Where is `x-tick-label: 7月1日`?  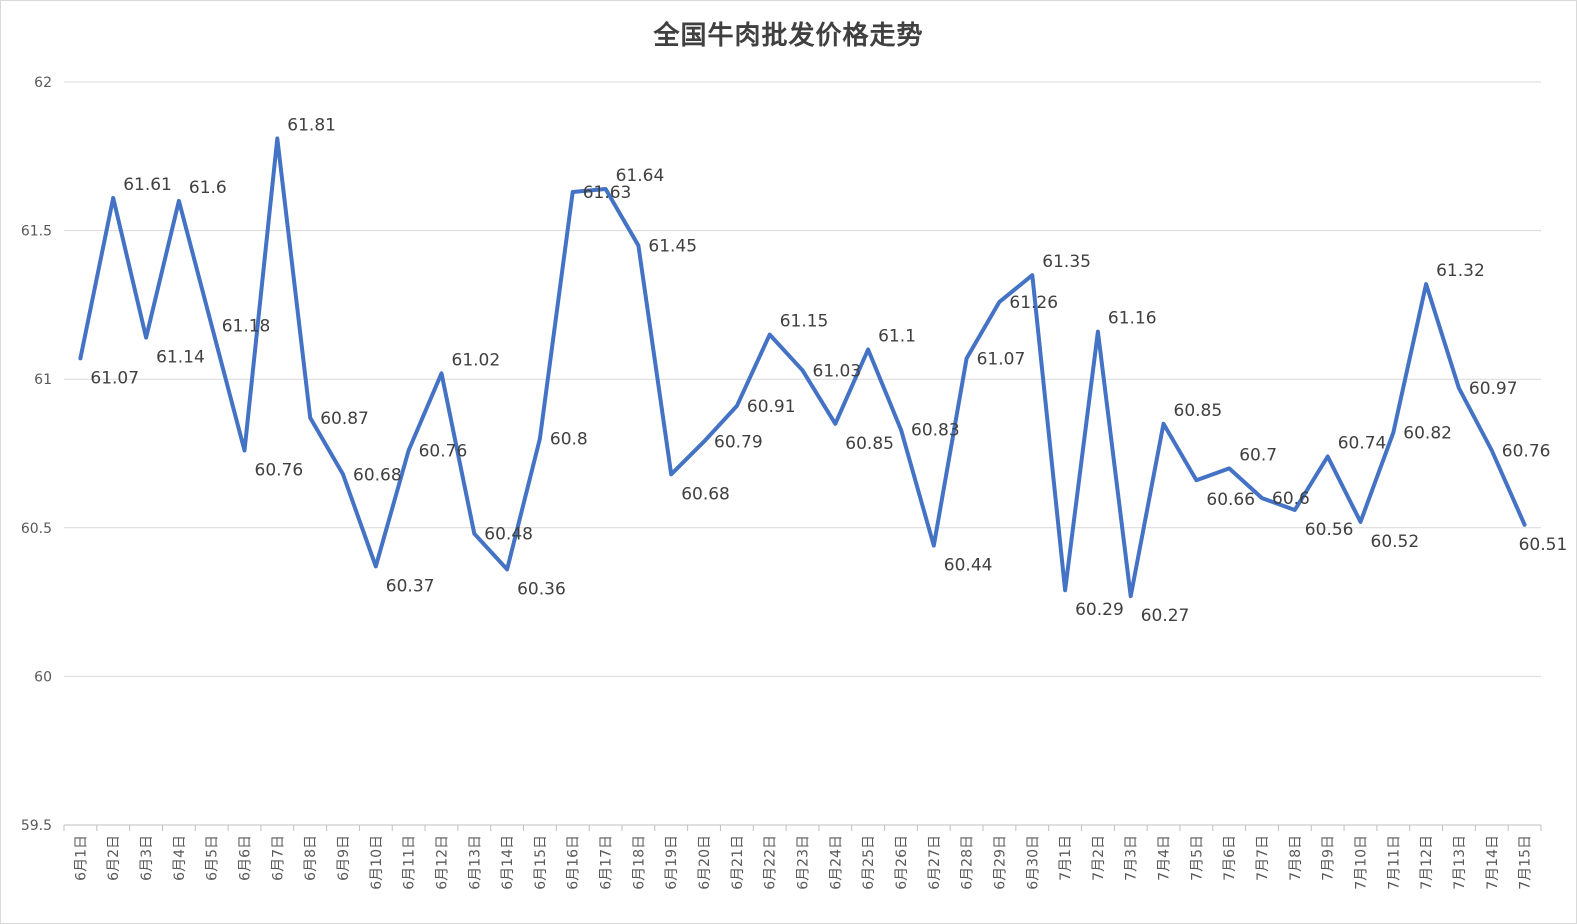
x-tick-label: 7月1日 is located at coordinates (1066, 858).